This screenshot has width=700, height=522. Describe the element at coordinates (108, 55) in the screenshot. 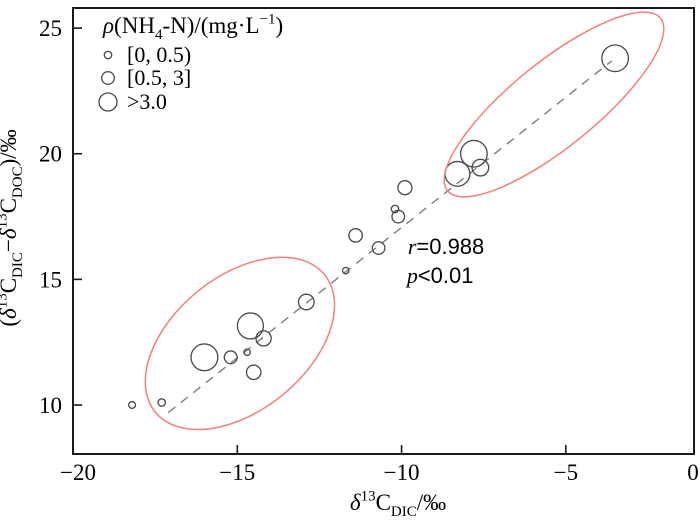

I see `legend-circle-icon-small` at that location.